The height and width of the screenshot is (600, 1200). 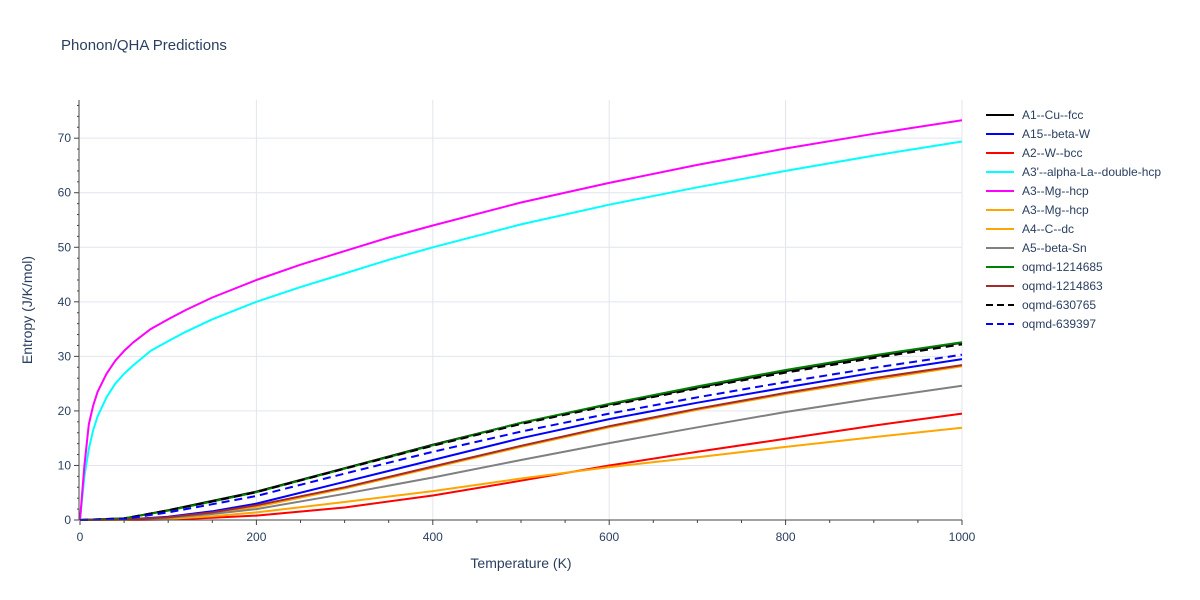 I want to click on legend-item-1: A15--beta-W, so click(x=1038, y=134).